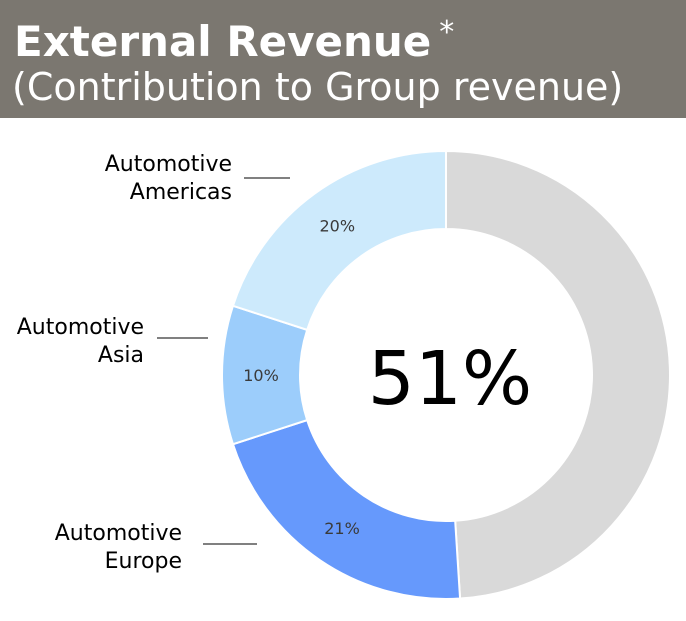  Describe the element at coordinates (223, 361) in the screenshot. I see `leader-lines` at that location.